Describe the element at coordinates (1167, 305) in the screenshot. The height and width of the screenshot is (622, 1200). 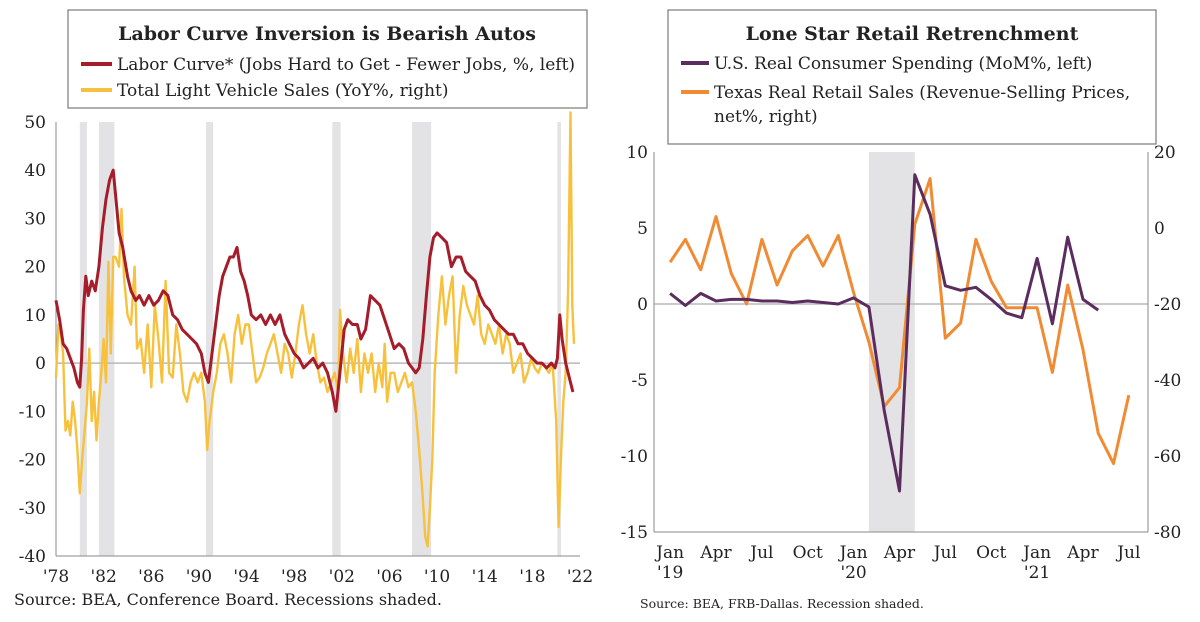
I see `right-right-y-tick-label: -20` at that location.